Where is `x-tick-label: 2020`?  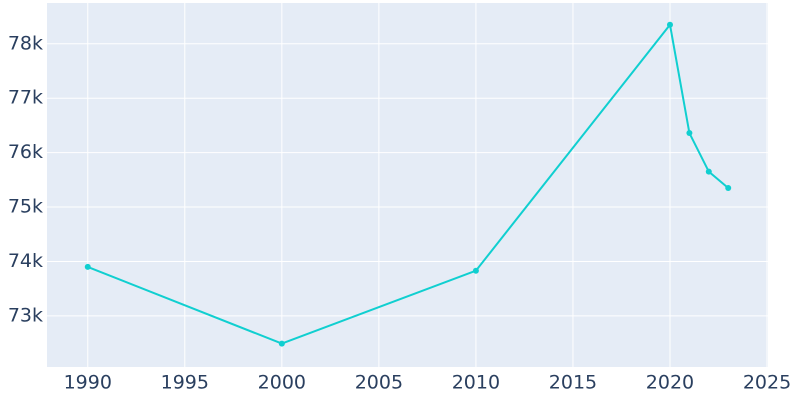 x-tick-label: 2020 is located at coordinates (670, 383).